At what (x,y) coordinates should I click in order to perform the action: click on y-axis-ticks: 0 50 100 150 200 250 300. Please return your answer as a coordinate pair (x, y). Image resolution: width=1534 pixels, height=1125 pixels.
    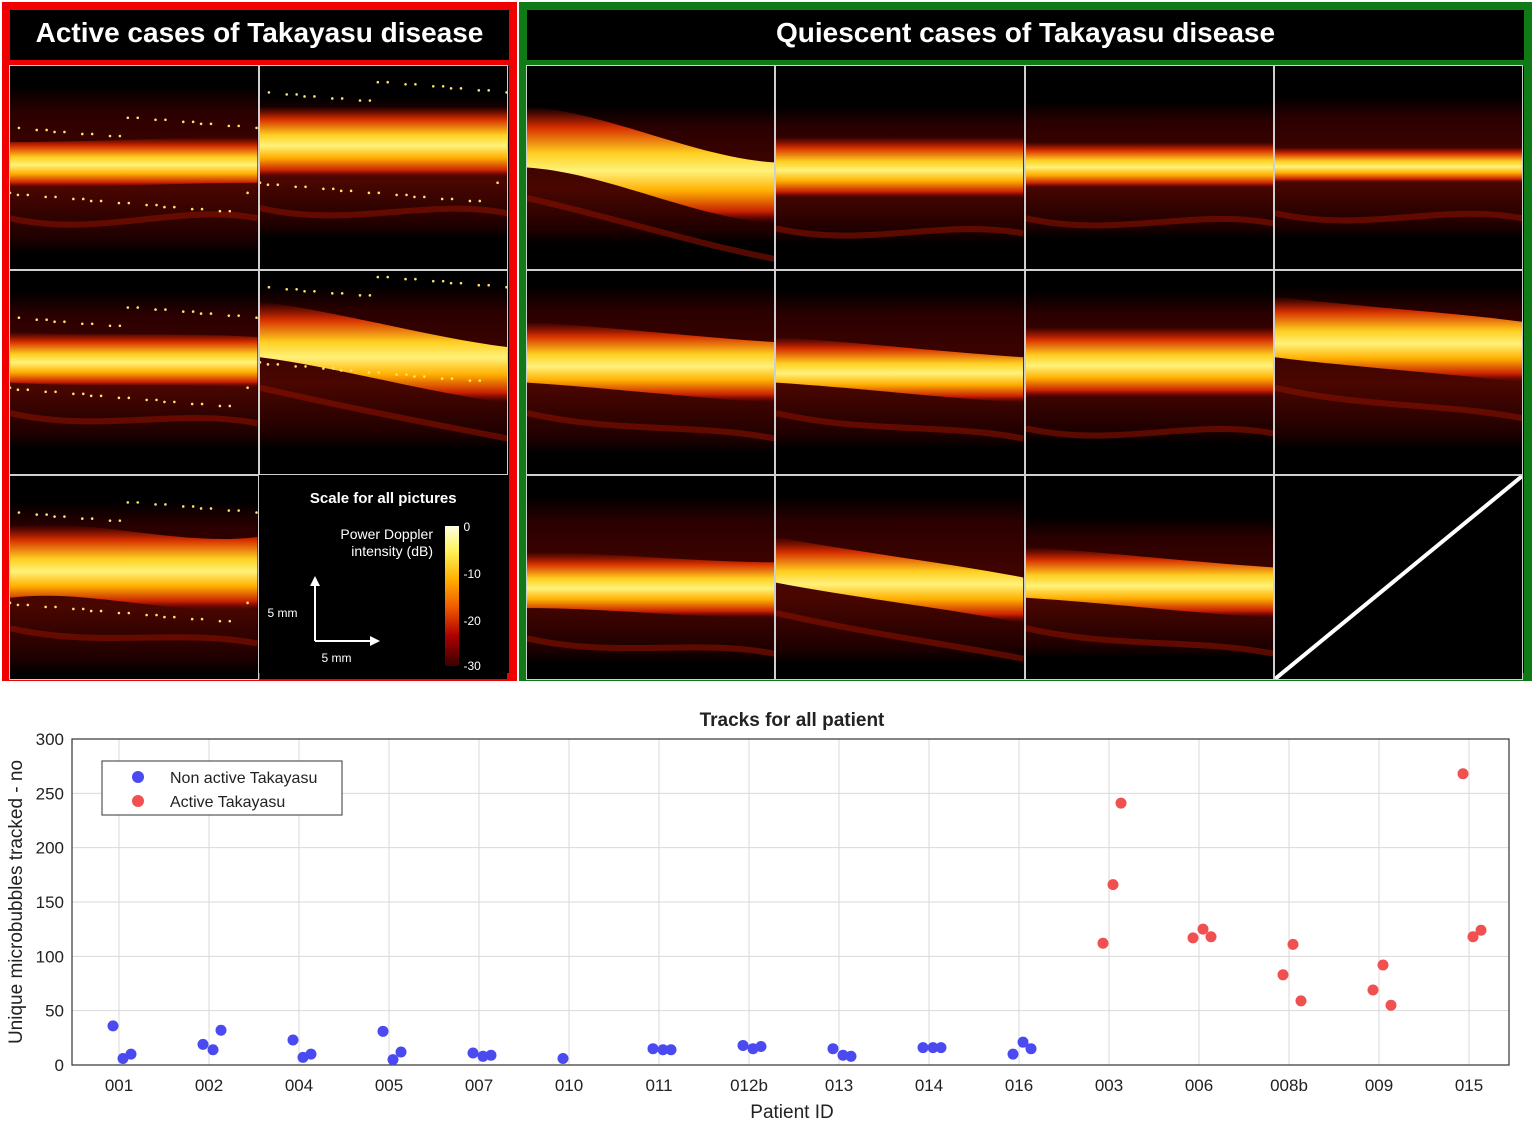
    Looking at the image, I should click on (50, 902).